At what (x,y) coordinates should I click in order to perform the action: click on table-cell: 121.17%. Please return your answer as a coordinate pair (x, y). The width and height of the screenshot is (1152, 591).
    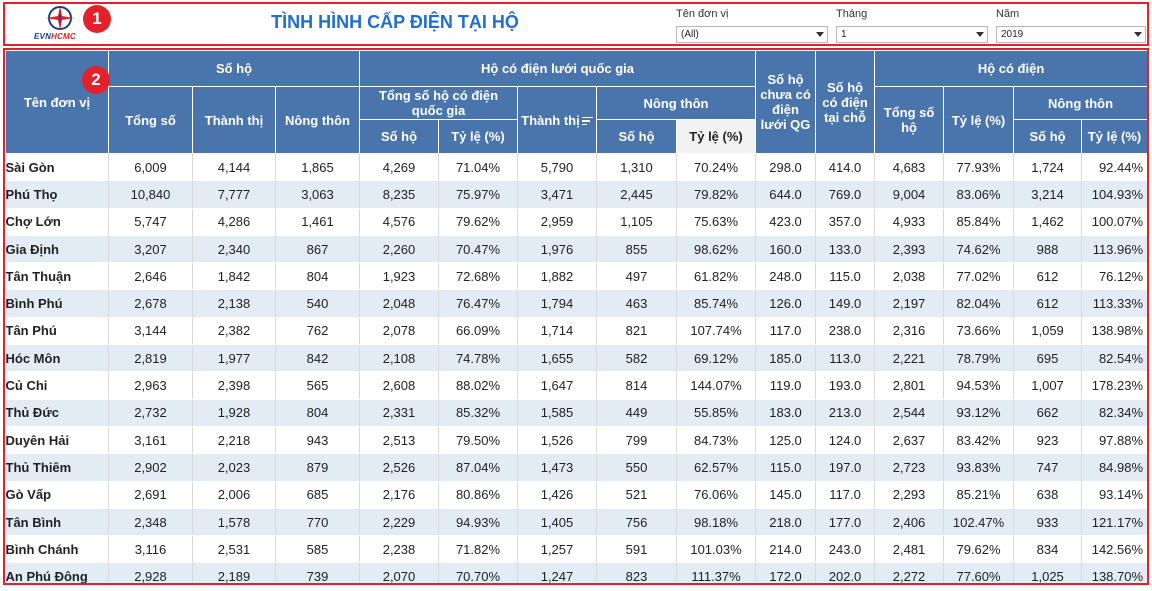
    Looking at the image, I should click on (1114, 522).